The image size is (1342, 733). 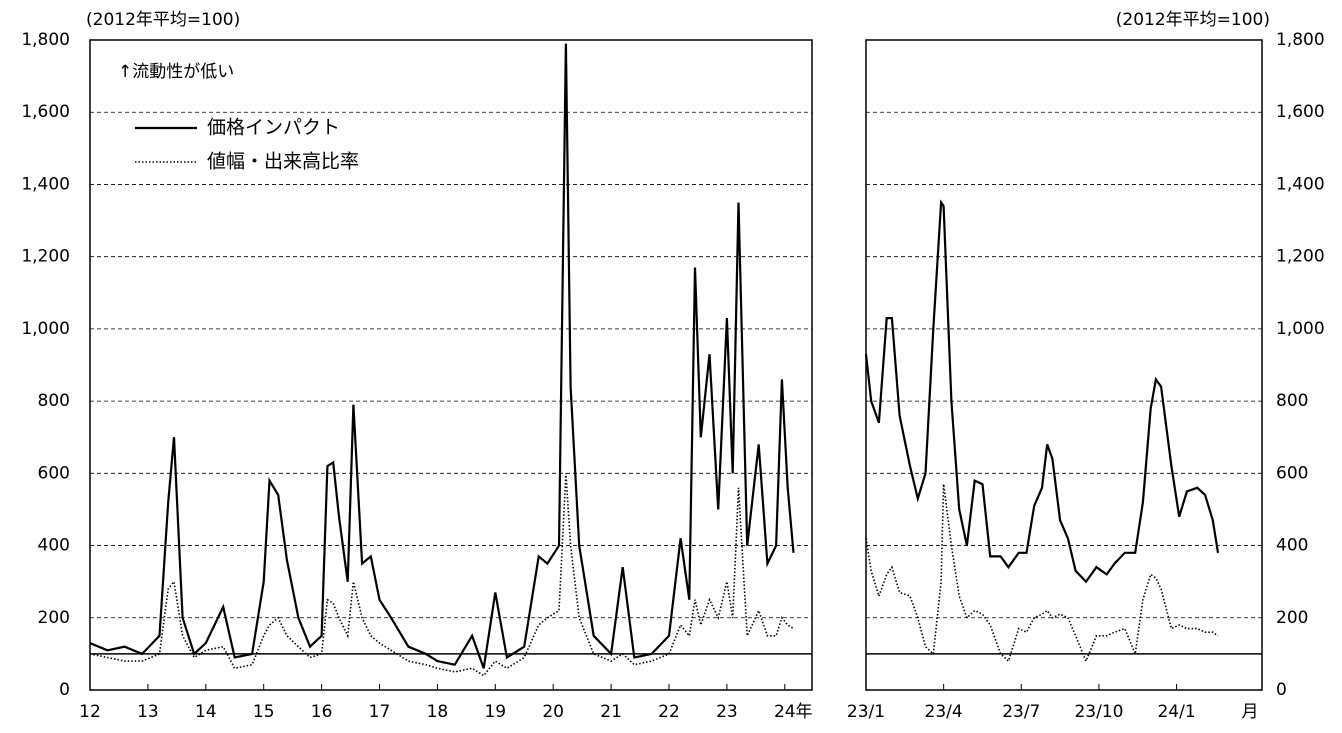 I want to click on x-unit: 年, so click(x=804, y=712).